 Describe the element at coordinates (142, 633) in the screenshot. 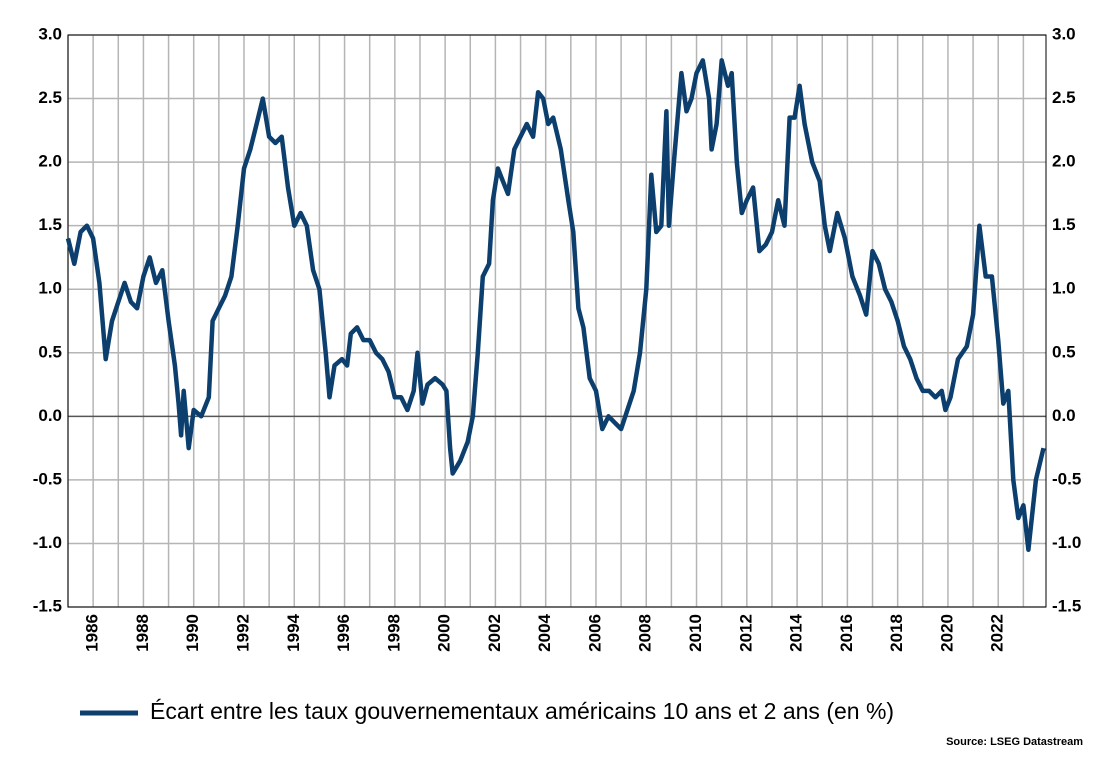

I see `x-tick-label: 1988` at that location.